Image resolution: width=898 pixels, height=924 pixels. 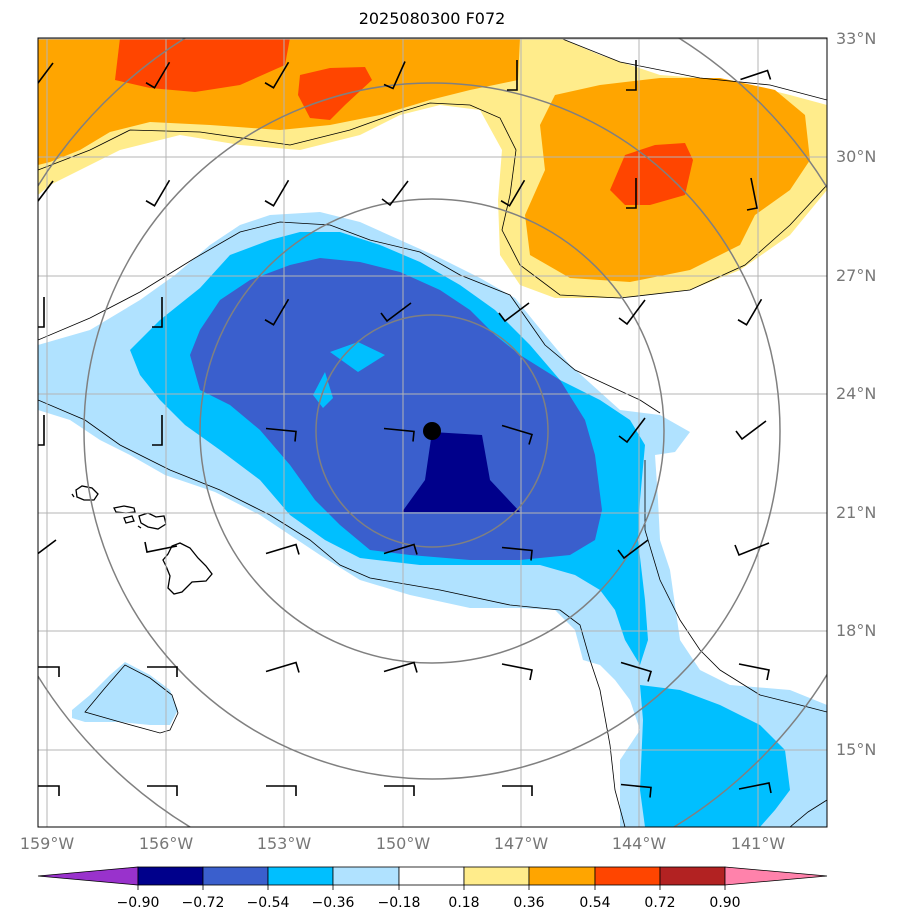 What do you see at coordinates (399, 903) in the screenshot?
I see `colorbar-label-5: −0.18` at bounding box center [399, 903].